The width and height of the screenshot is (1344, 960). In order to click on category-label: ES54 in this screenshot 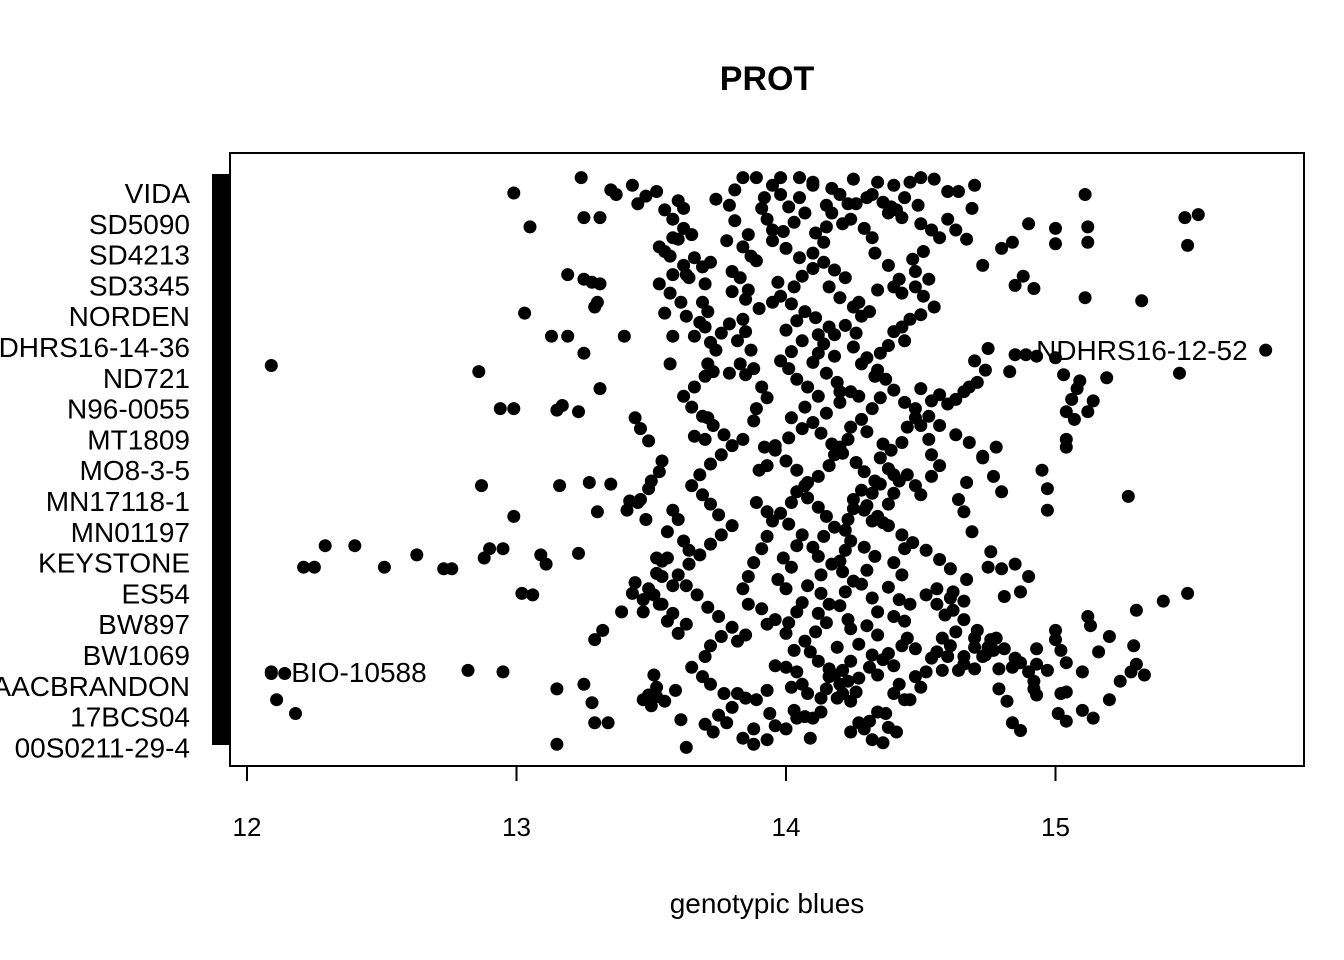, I will do `click(156, 593)`.